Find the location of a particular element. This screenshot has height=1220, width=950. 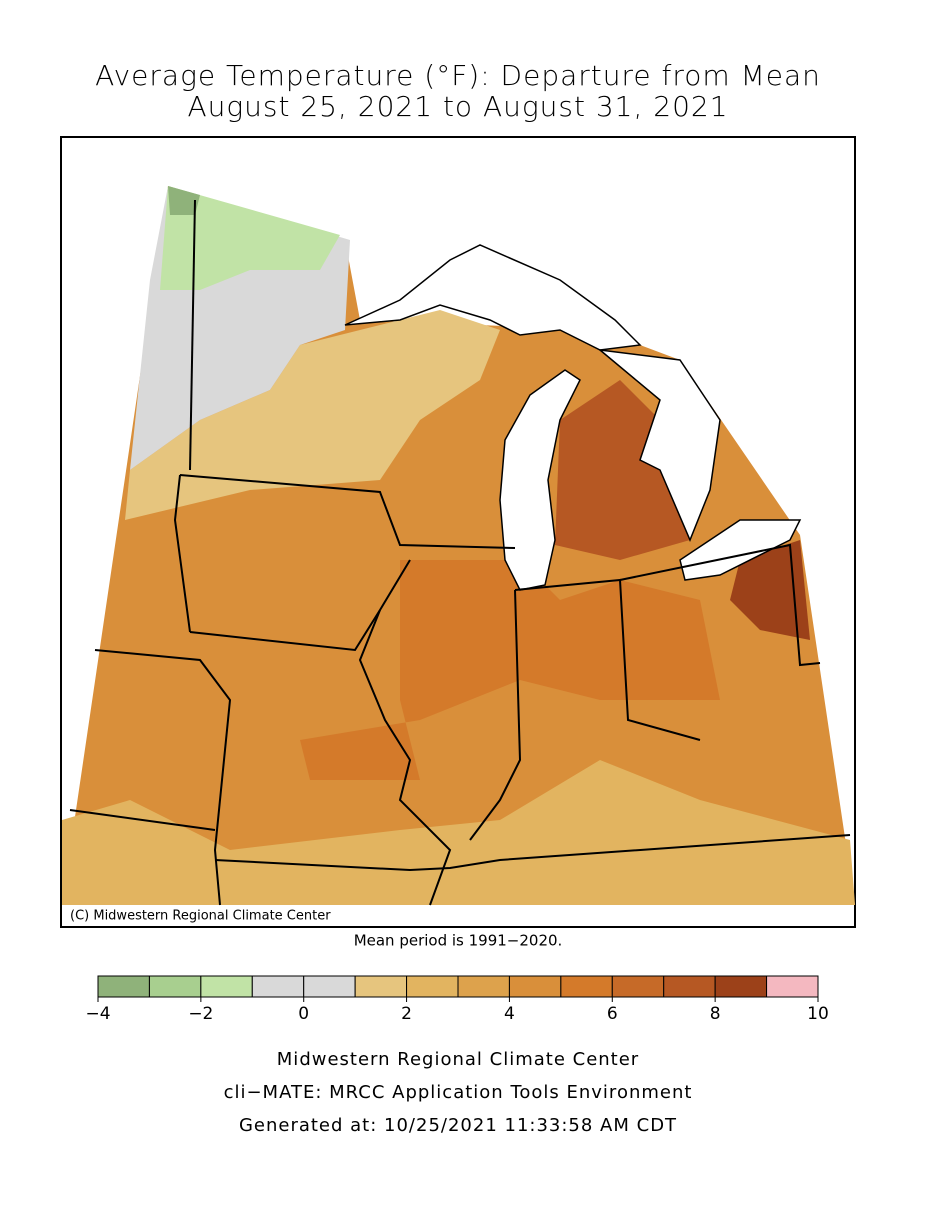

lake-erie is located at coordinates (740, 550).